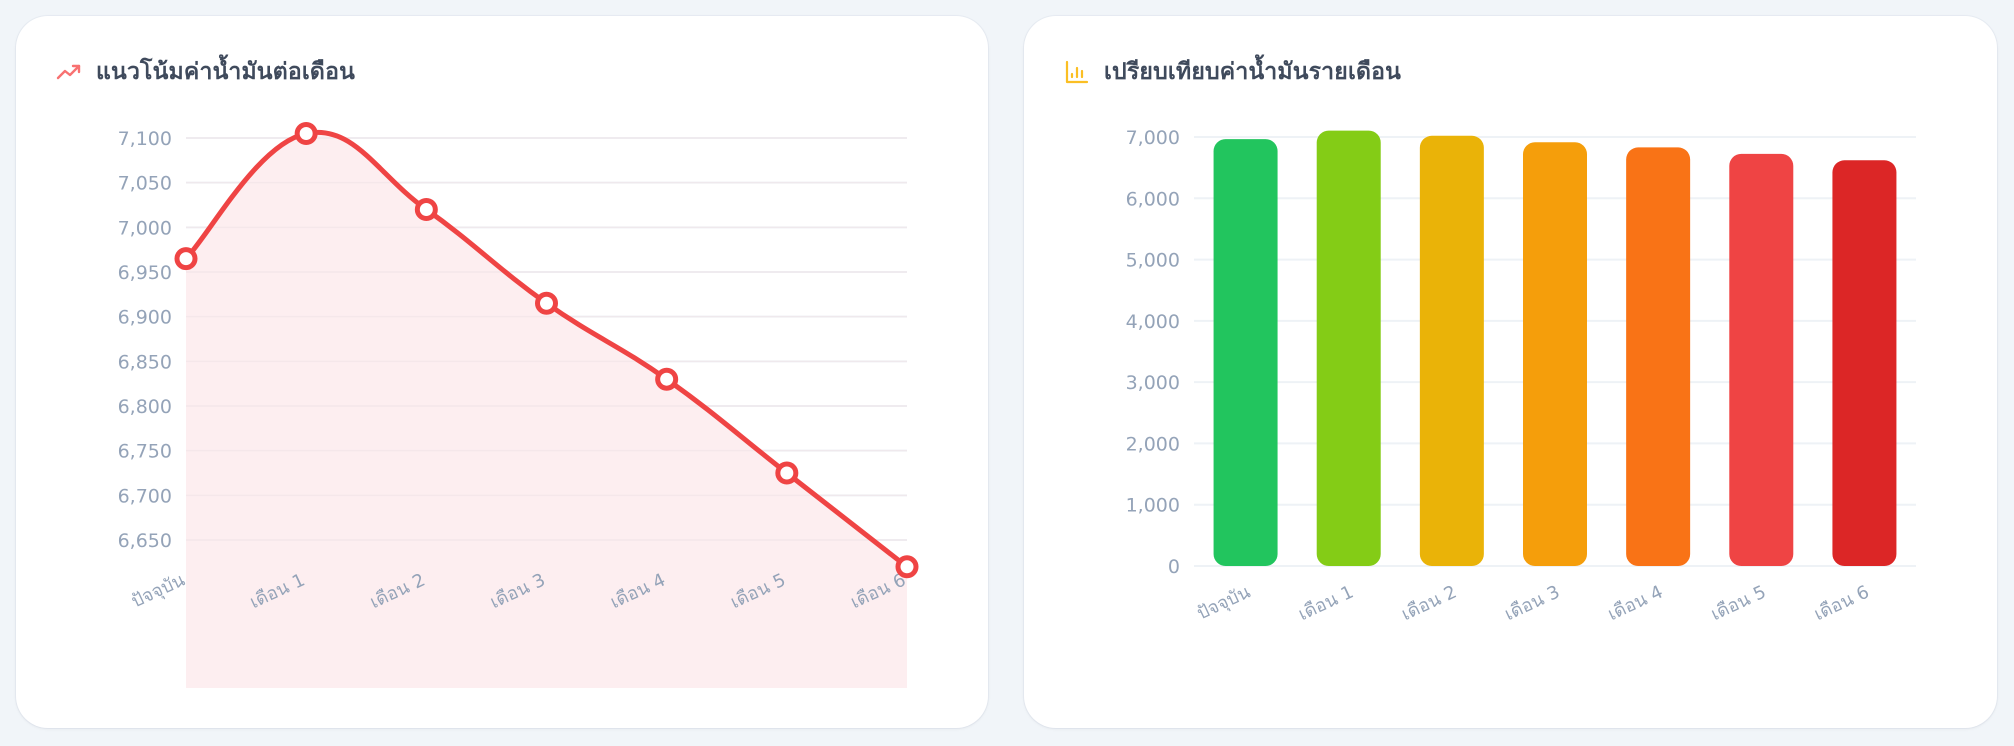 The height and width of the screenshot is (746, 2014). Describe the element at coordinates (1153, 506) in the screenshot. I see `y-tick-label: 1,000` at that location.